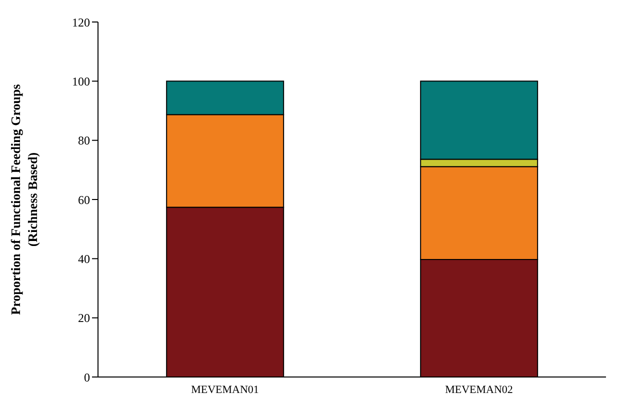 The image size is (634, 409). Describe the element at coordinates (81, 81) in the screenshot. I see `y-tick-label: 100` at that location.